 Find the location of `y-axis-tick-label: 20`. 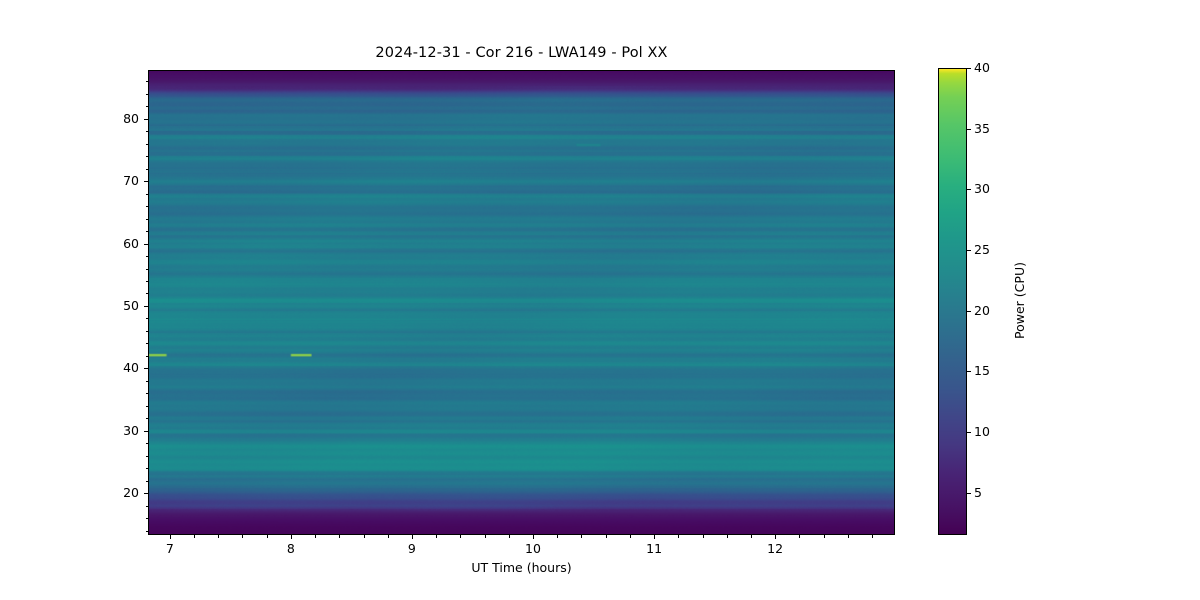

y-axis-tick-label: 20 is located at coordinates (131, 493).